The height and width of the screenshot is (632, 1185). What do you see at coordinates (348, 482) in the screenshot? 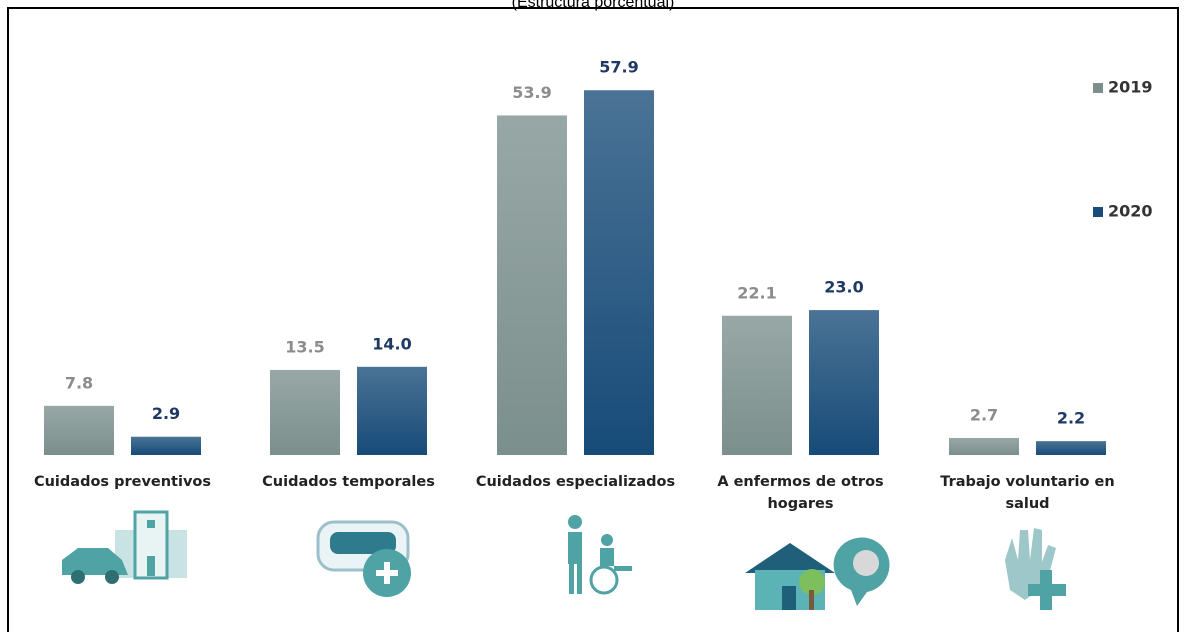
I see `x-tick-label: Cuidados temporales` at bounding box center [348, 482].